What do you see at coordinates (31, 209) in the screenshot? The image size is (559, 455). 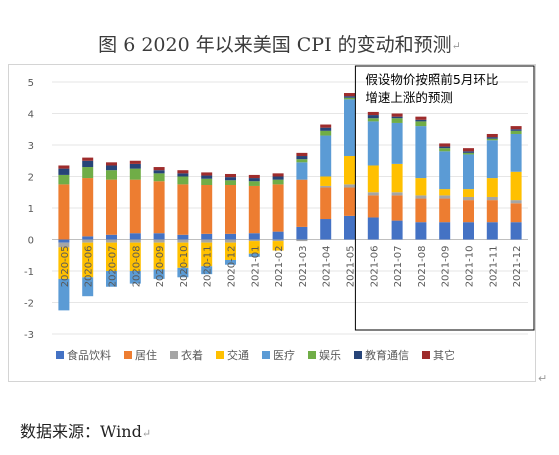 I see `y-tick-label: 1` at bounding box center [31, 209].